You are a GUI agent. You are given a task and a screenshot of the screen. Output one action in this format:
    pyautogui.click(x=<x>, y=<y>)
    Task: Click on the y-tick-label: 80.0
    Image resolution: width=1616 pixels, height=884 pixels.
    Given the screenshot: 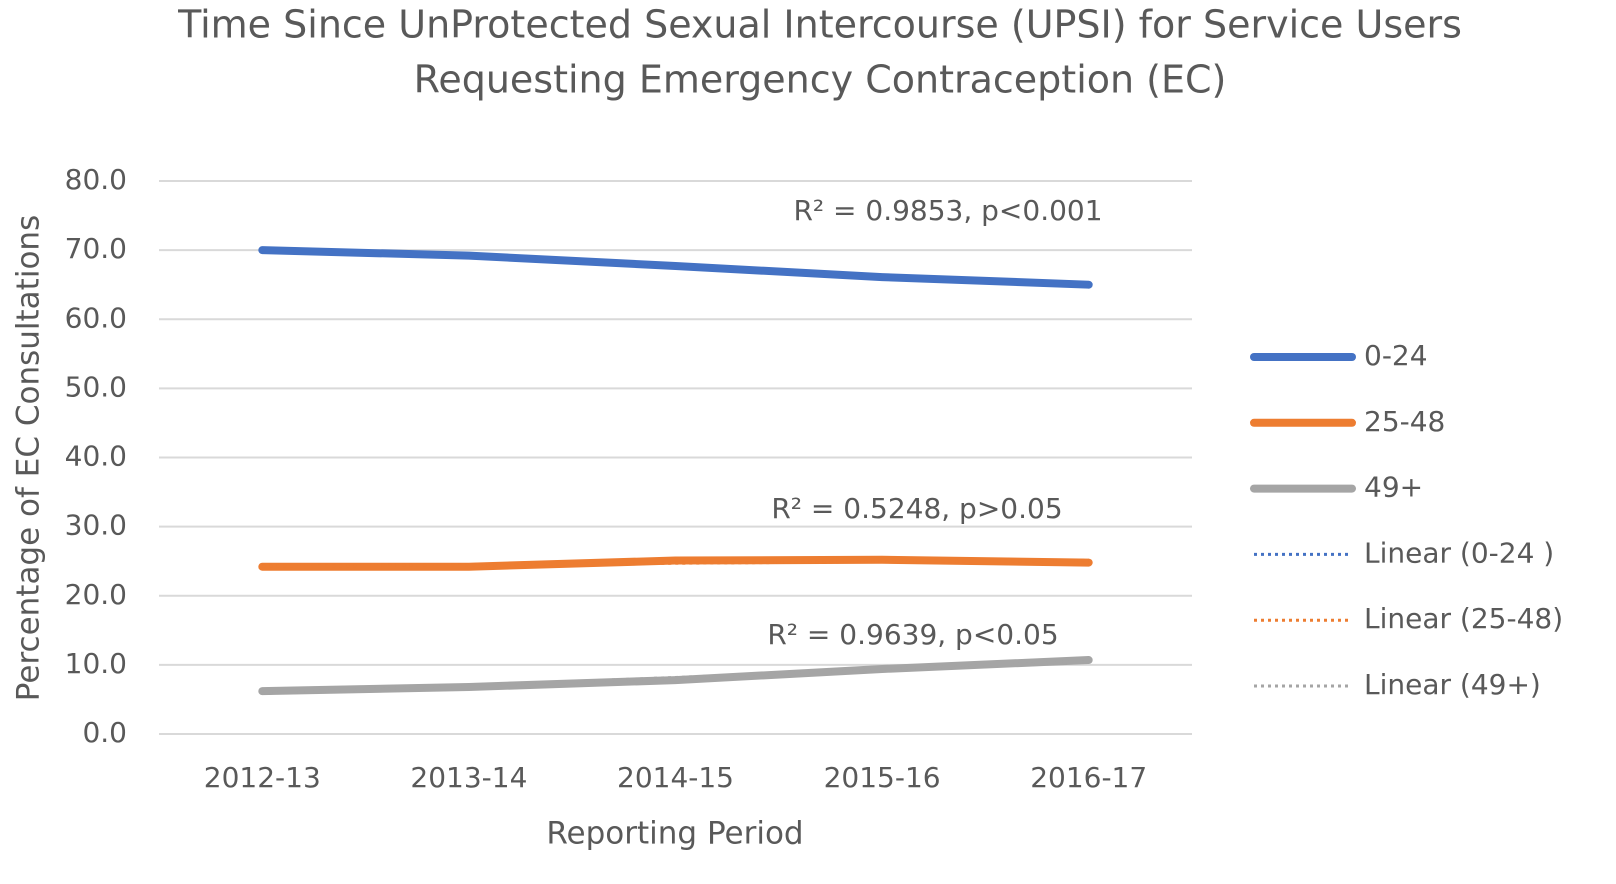 What is the action you would take?
    pyautogui.click(x=96, y=179)
    